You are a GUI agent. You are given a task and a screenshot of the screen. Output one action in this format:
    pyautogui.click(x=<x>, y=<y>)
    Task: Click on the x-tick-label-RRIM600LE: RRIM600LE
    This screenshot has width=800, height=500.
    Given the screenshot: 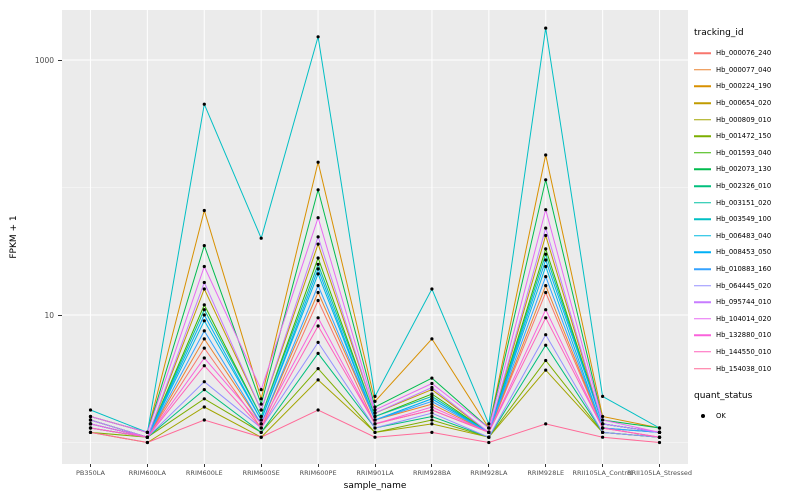 What is the action you would take?
    pyautogui.click(x=204, y=473)
    